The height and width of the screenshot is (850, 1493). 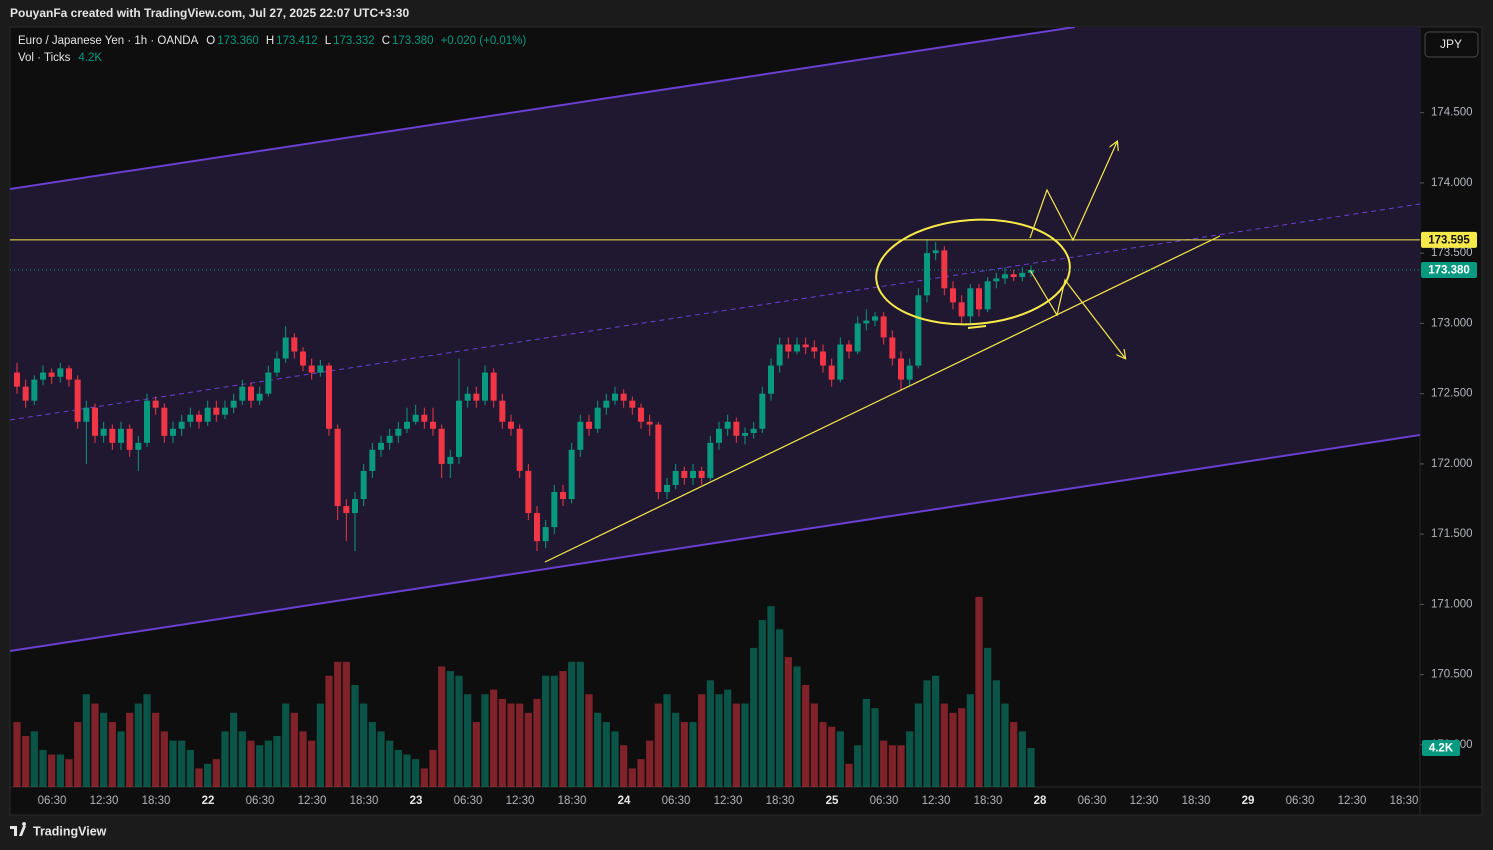 I want to click on last-price-label-bg, so click(x=1449, y=270).